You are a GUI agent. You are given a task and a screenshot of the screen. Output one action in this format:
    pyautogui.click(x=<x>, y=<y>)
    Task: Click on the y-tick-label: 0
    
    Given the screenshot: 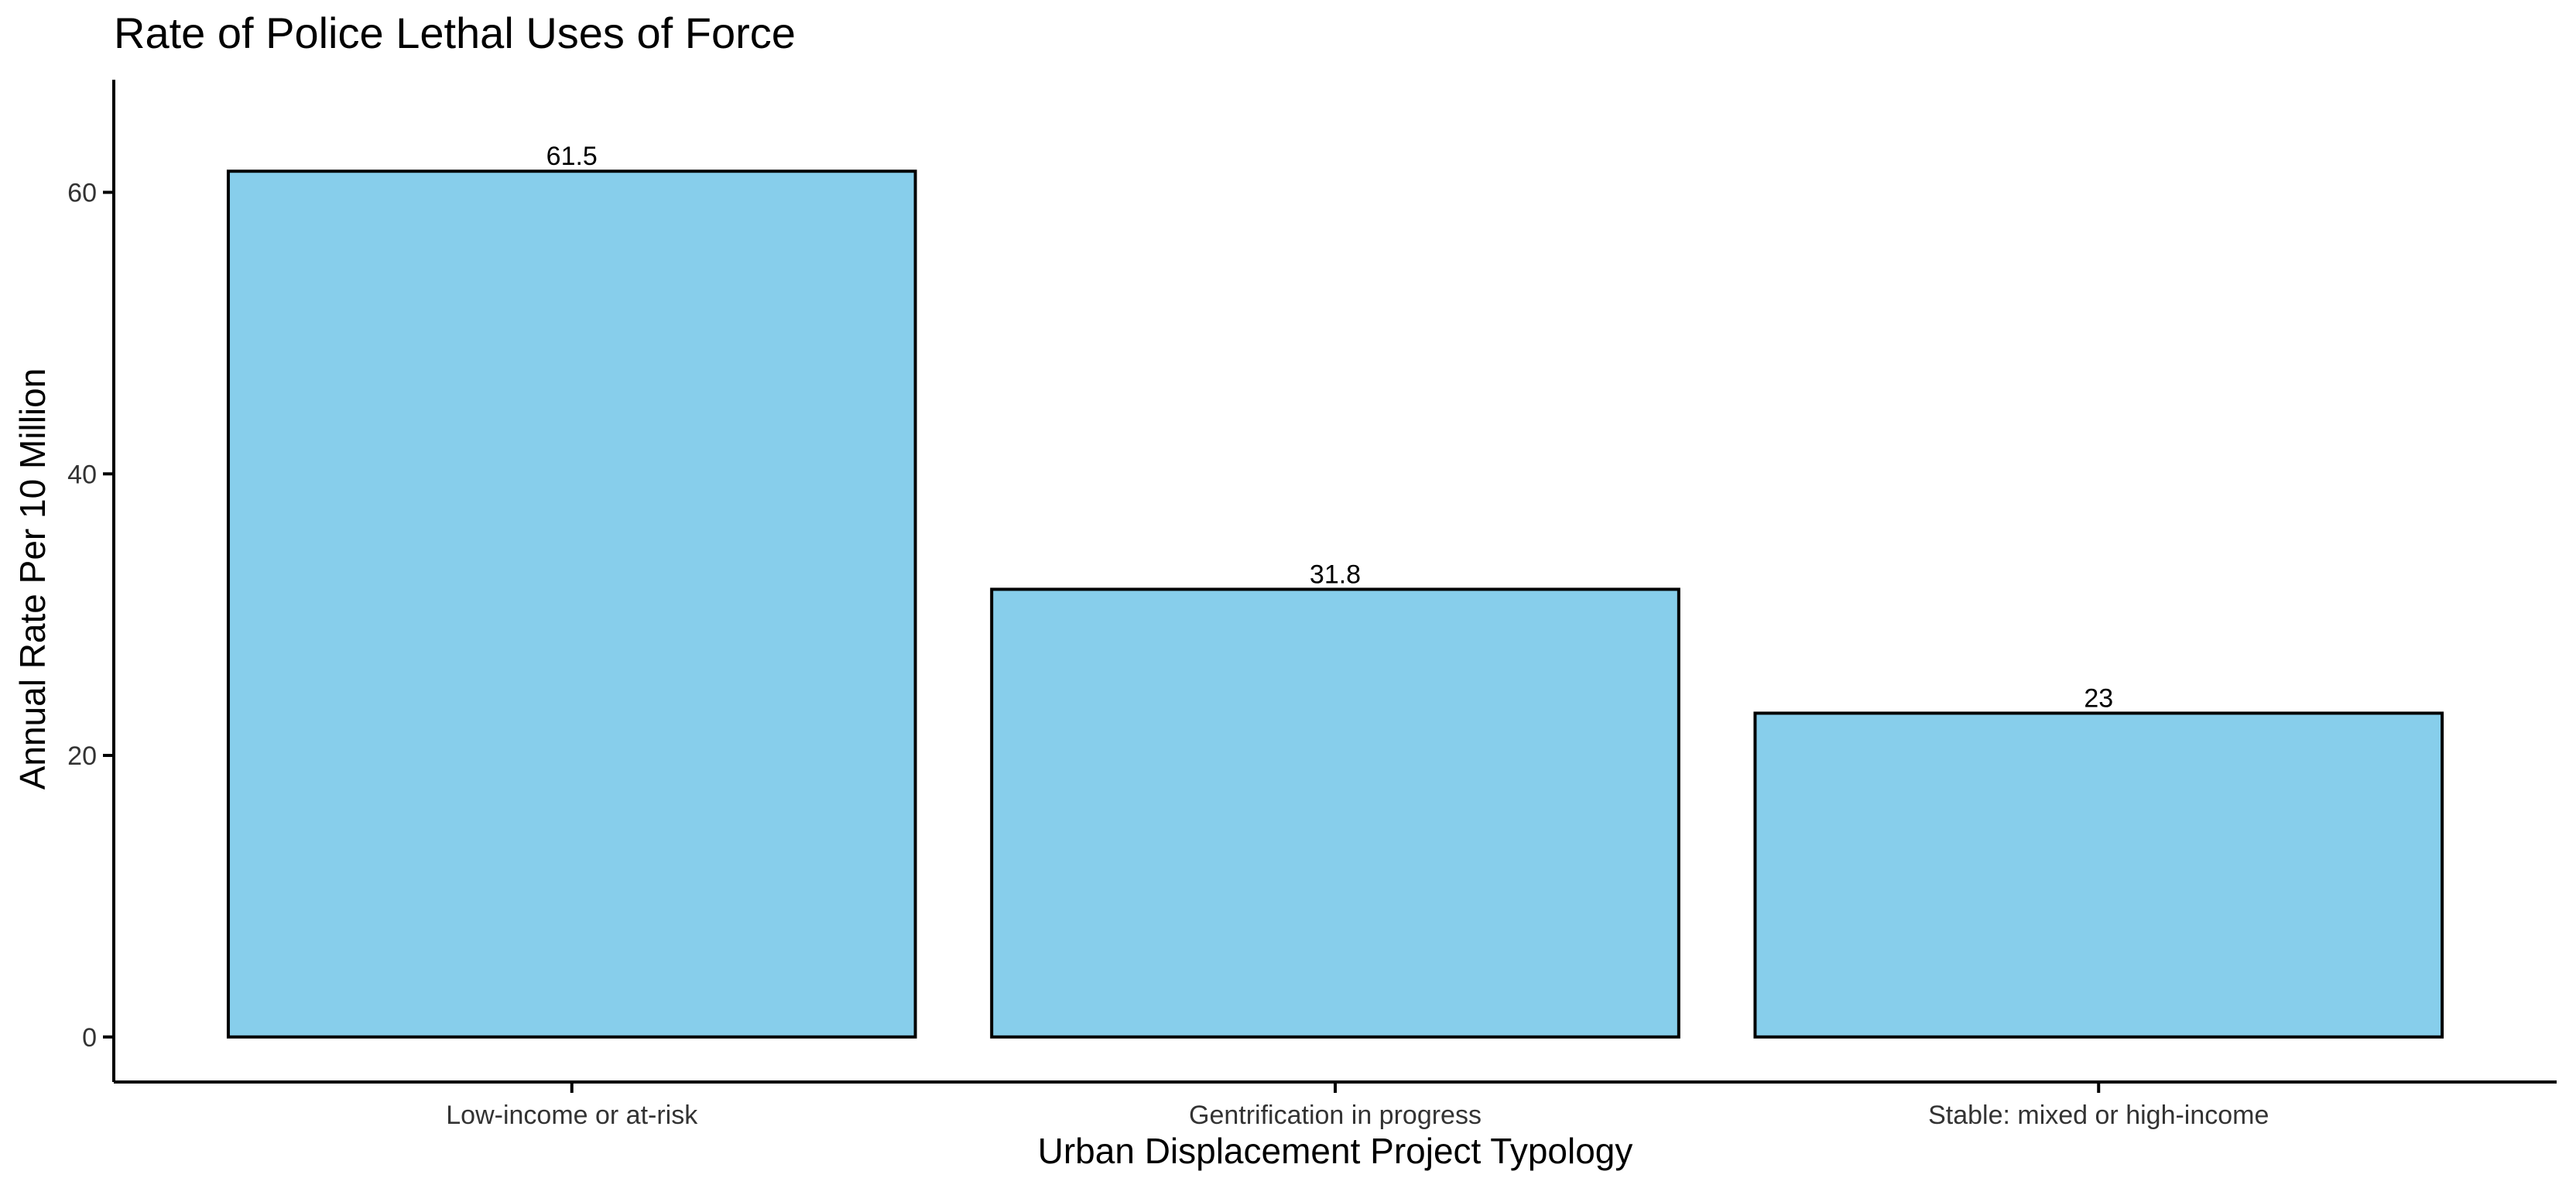 What is the action you would take?
    pyautogui.click(x=89, y=1038)
    